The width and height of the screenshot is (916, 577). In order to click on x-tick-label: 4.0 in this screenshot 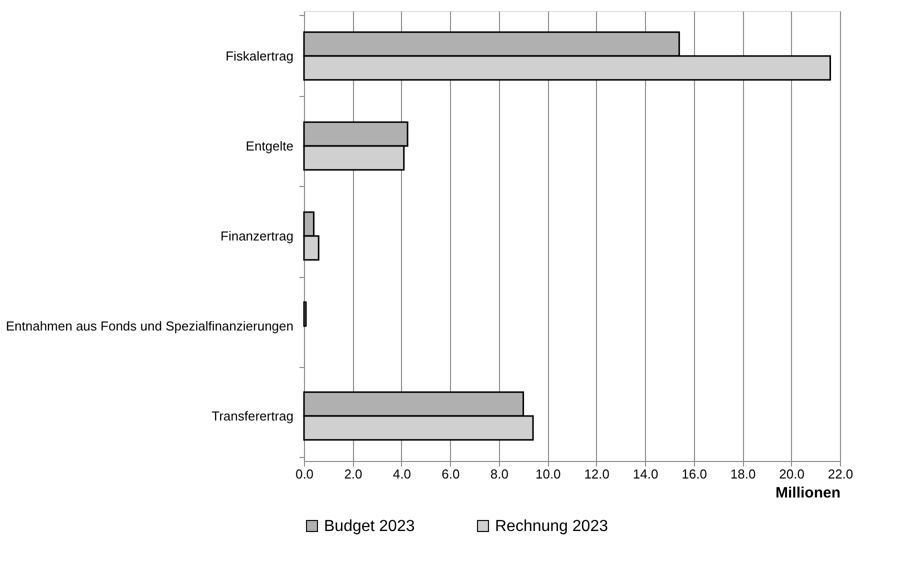, I will do `click(401, 474)`.